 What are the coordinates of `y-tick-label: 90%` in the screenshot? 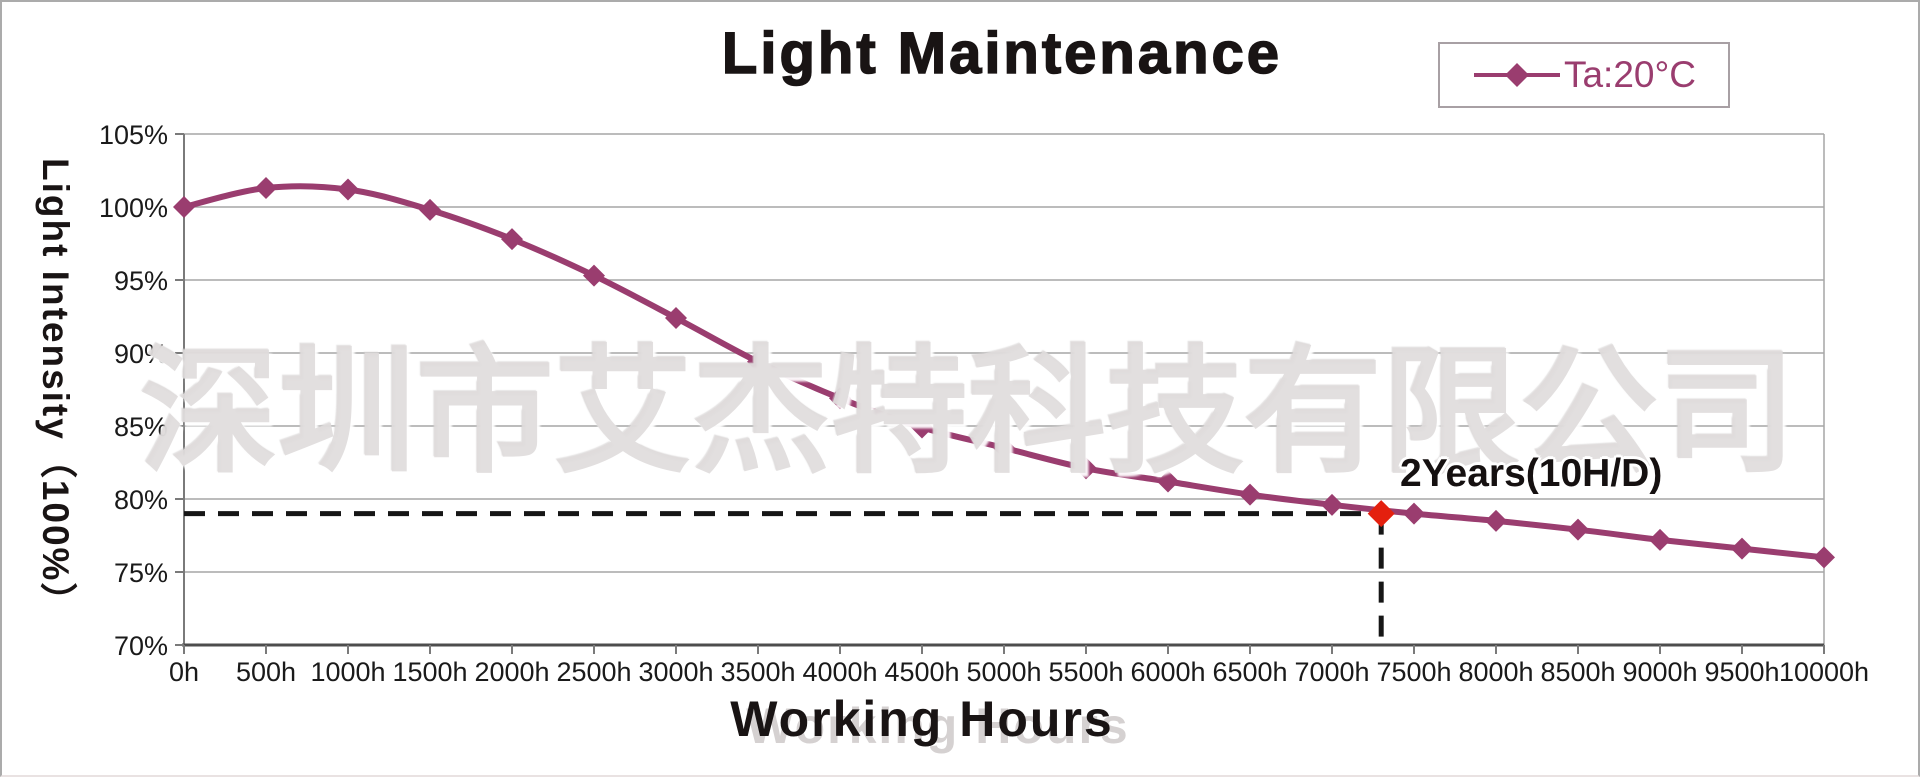 It's located at (141, 354).